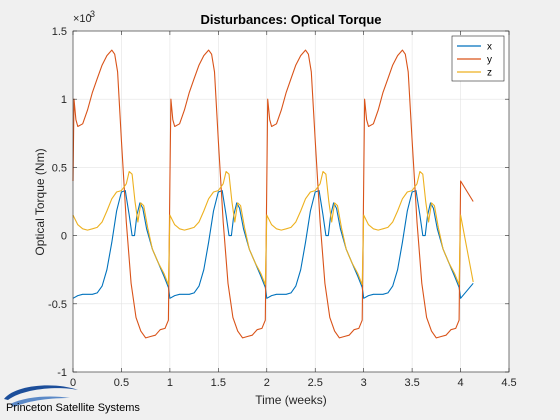 The height and width of the screenshot is (420, 560). I want to click on y-tick-label: 1, so click(64, 100).